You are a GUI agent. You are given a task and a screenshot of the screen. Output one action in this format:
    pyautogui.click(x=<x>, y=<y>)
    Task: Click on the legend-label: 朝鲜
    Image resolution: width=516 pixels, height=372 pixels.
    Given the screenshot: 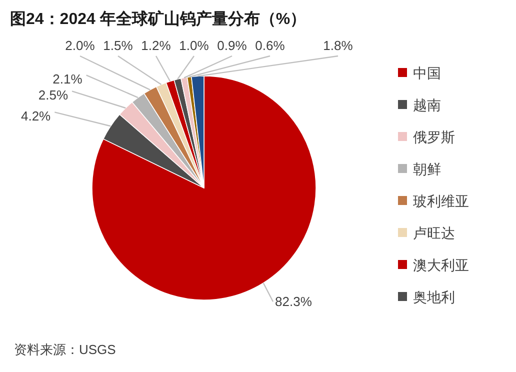 What is the action you would take?
    pyautogui.click(x=427, y=168)
    